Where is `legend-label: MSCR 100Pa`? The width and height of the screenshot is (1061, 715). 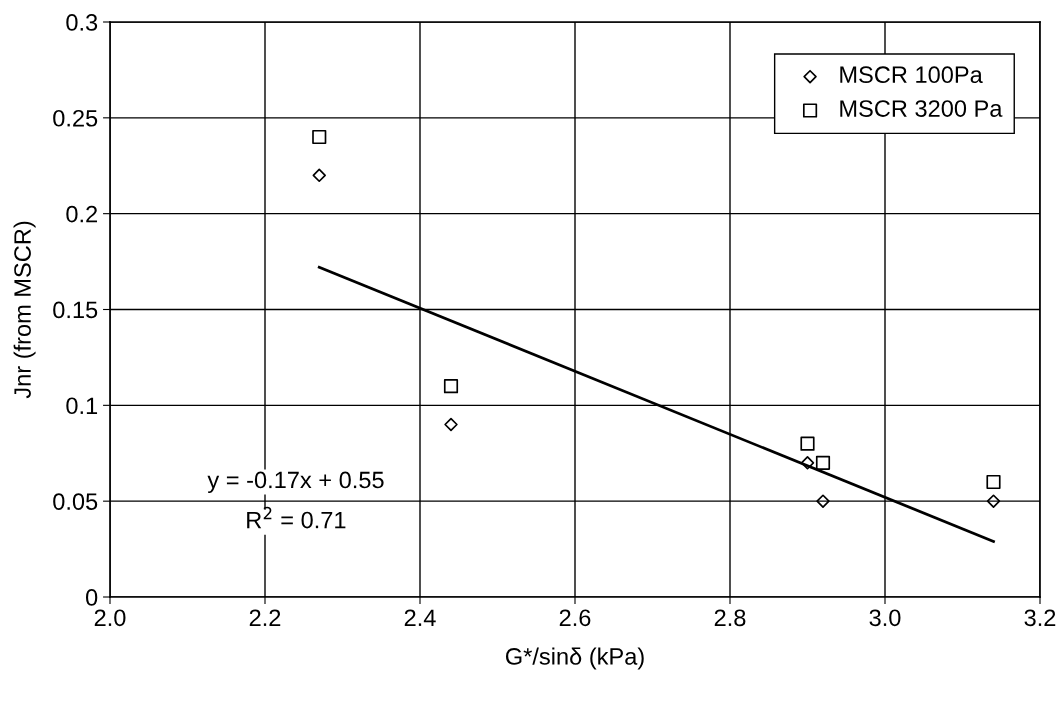
legend-label: MSCR 100Pa is located at coordinates (911, 75).